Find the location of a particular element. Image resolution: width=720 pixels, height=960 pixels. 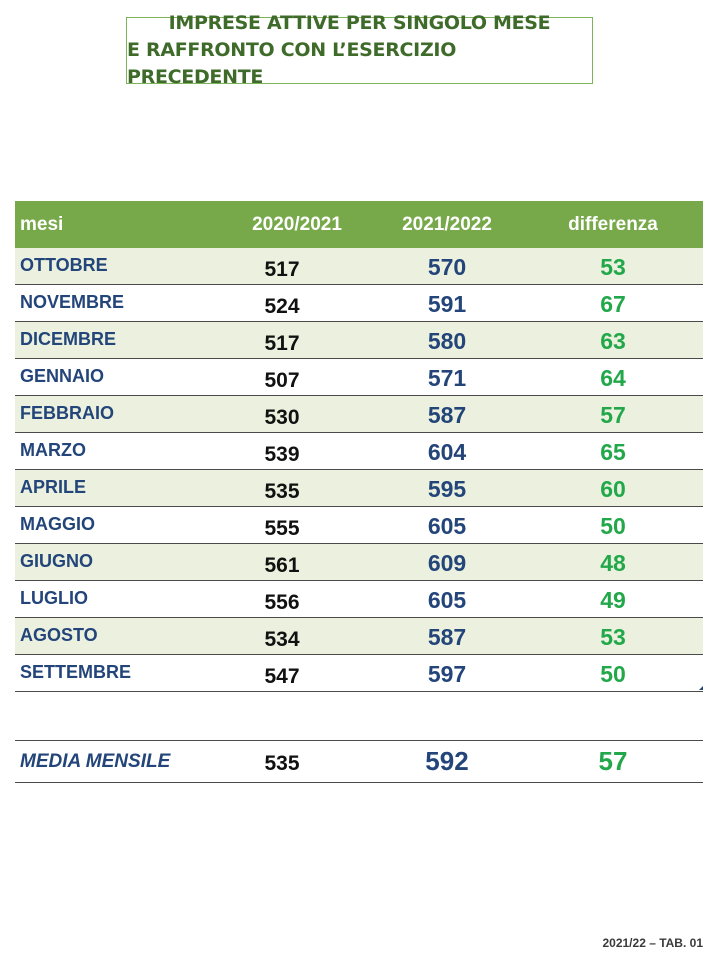

month-cell: AGOSTO is located at coordinates (59, 635).